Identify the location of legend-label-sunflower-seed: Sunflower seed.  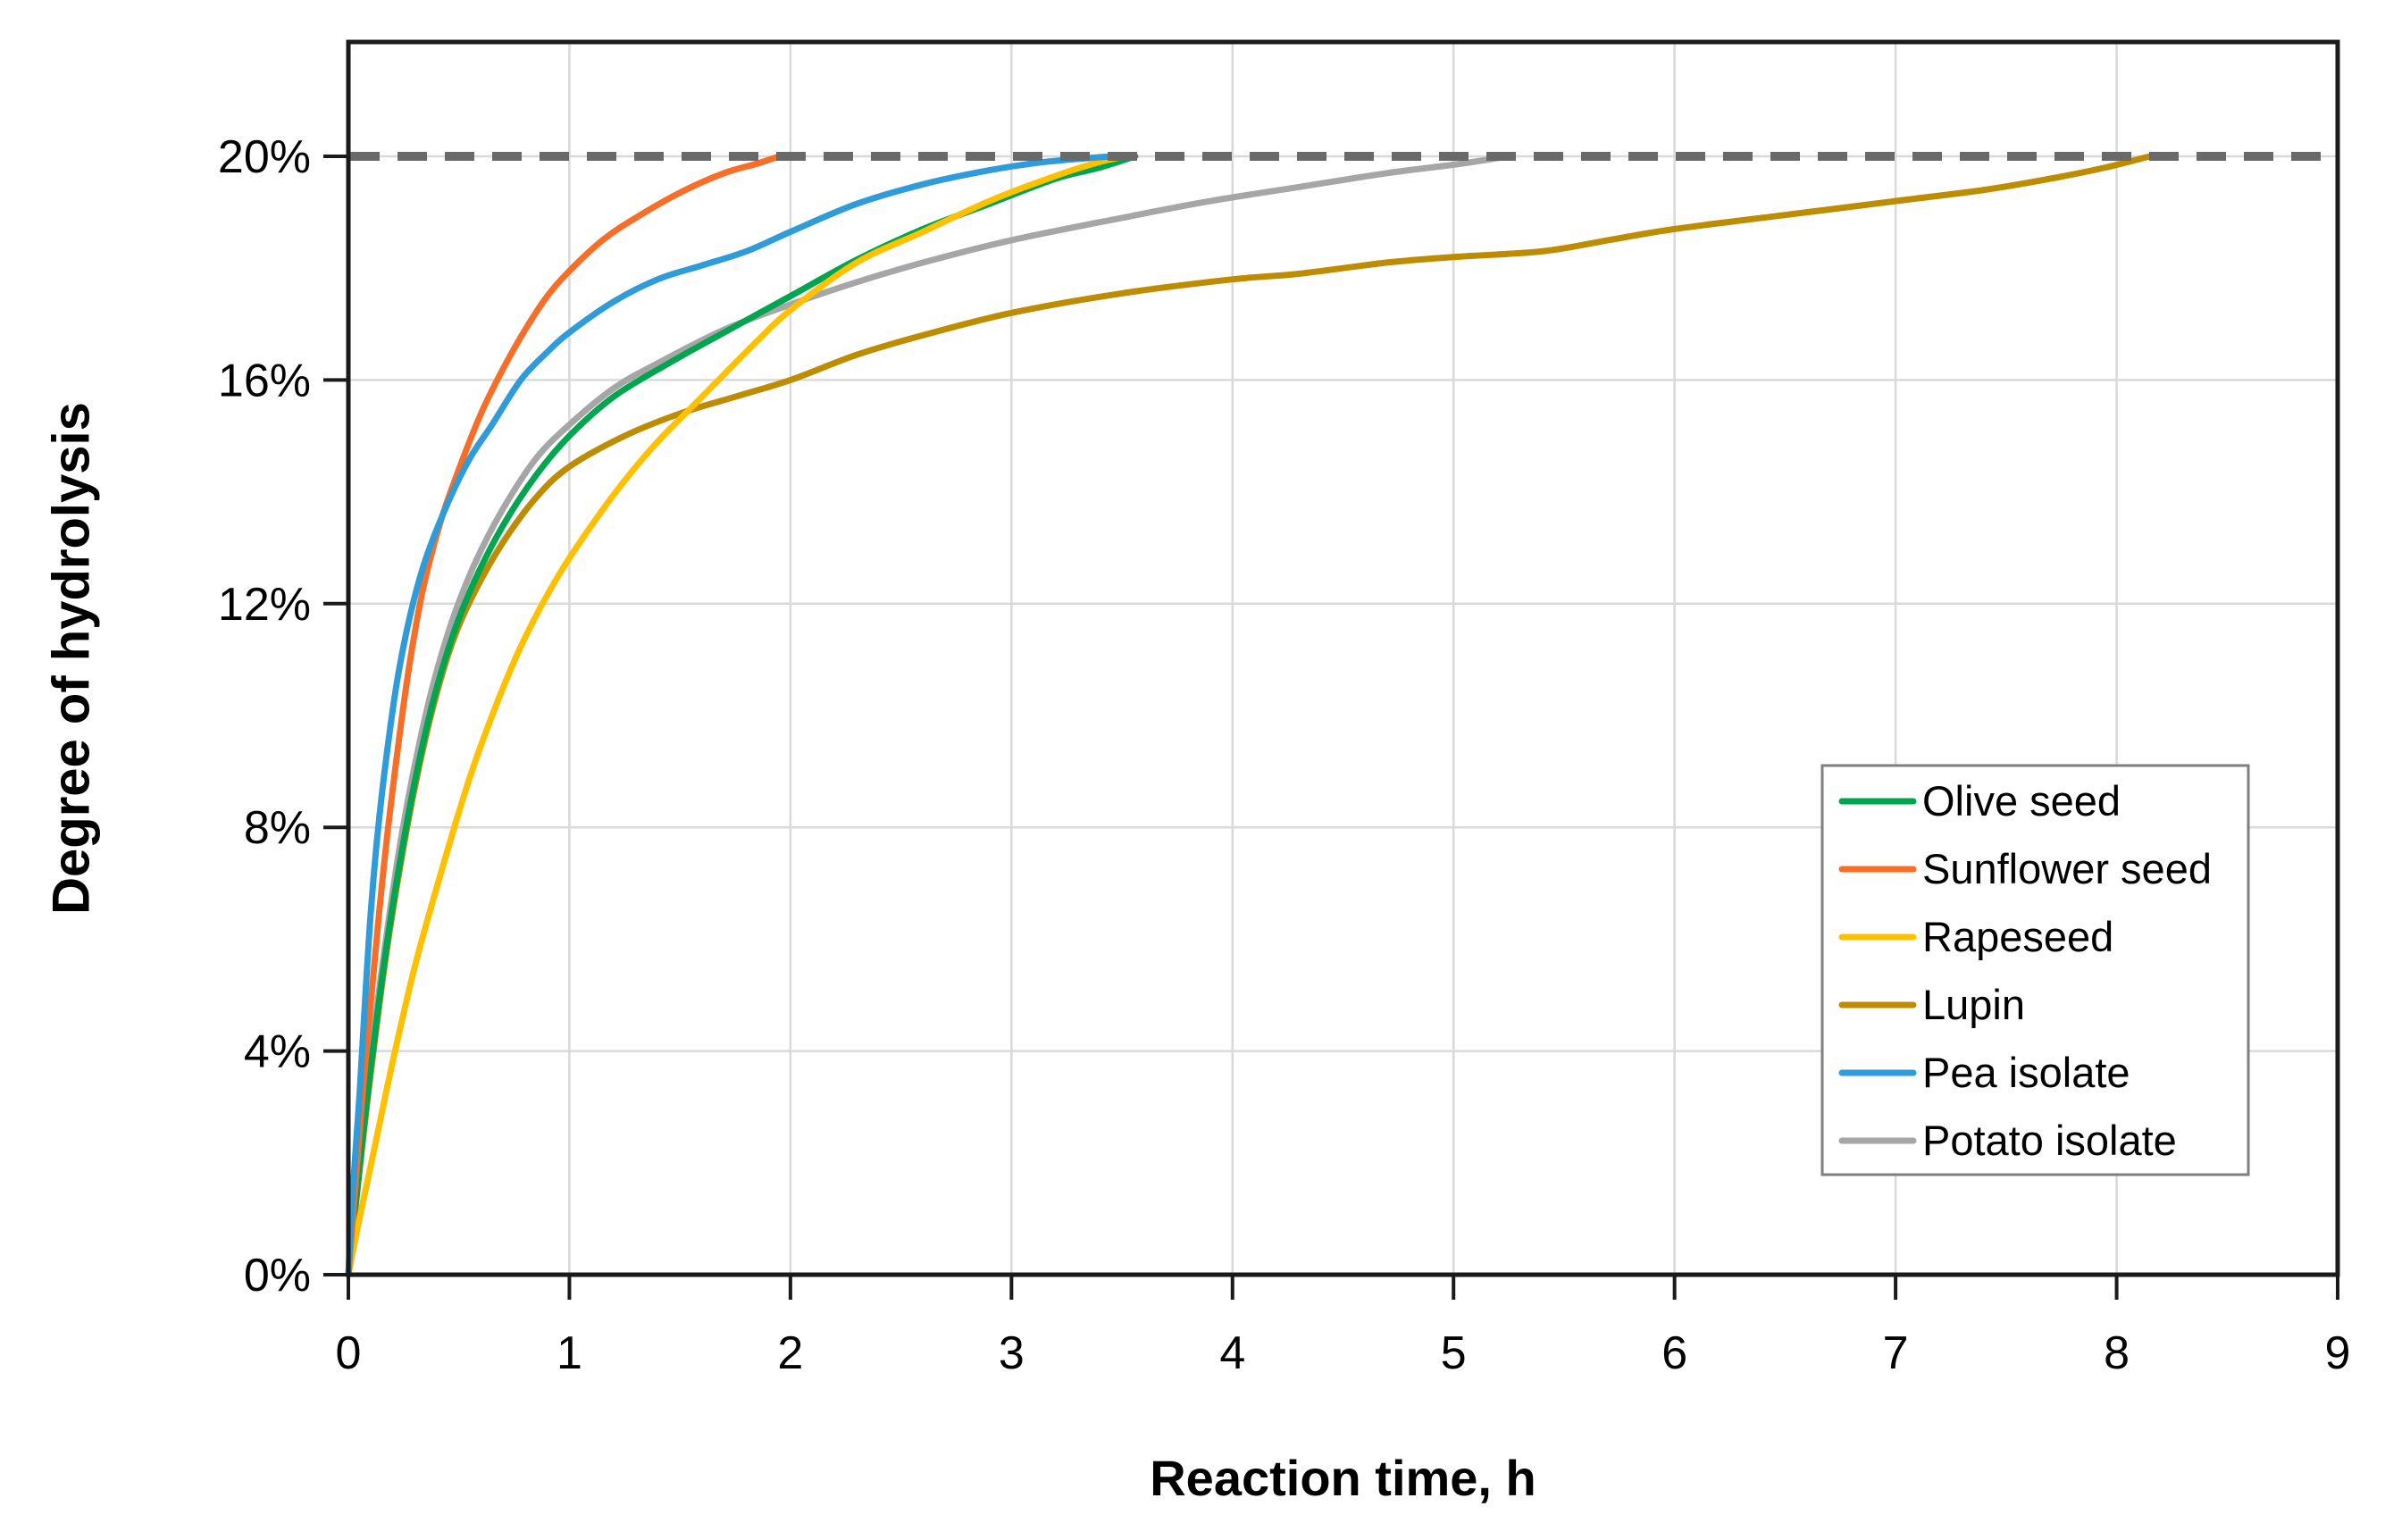
(2067, 868).